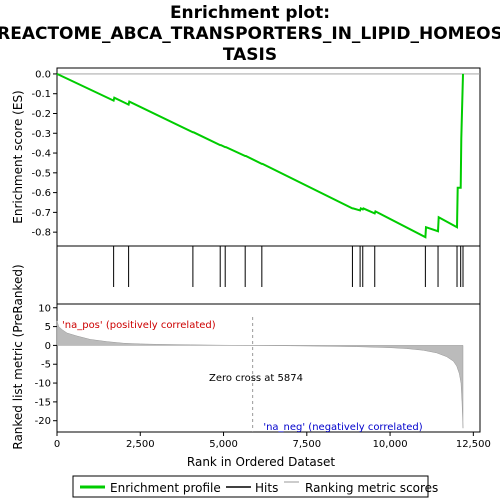  What do you see at coordinates (44, 308) in the screenshot?
I see `ranked-ytick-label: 10` at bounding box center [44, 308].